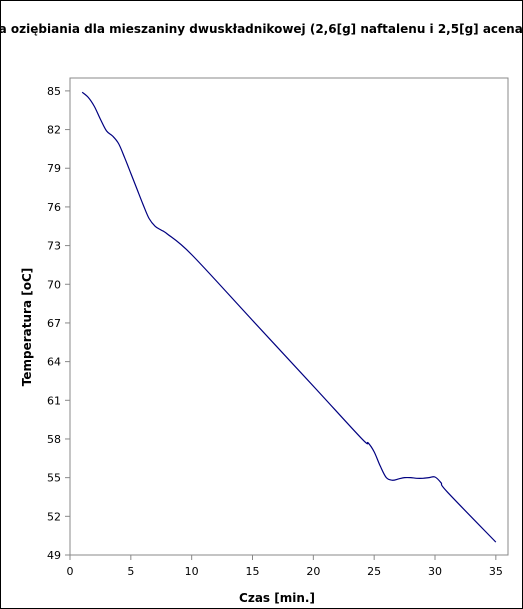 The image size is (523, 609). What do you see at coordinates (54, 246) in the screenshot?
I see `y-tick-label: 73` at bounding box center [54, 246].